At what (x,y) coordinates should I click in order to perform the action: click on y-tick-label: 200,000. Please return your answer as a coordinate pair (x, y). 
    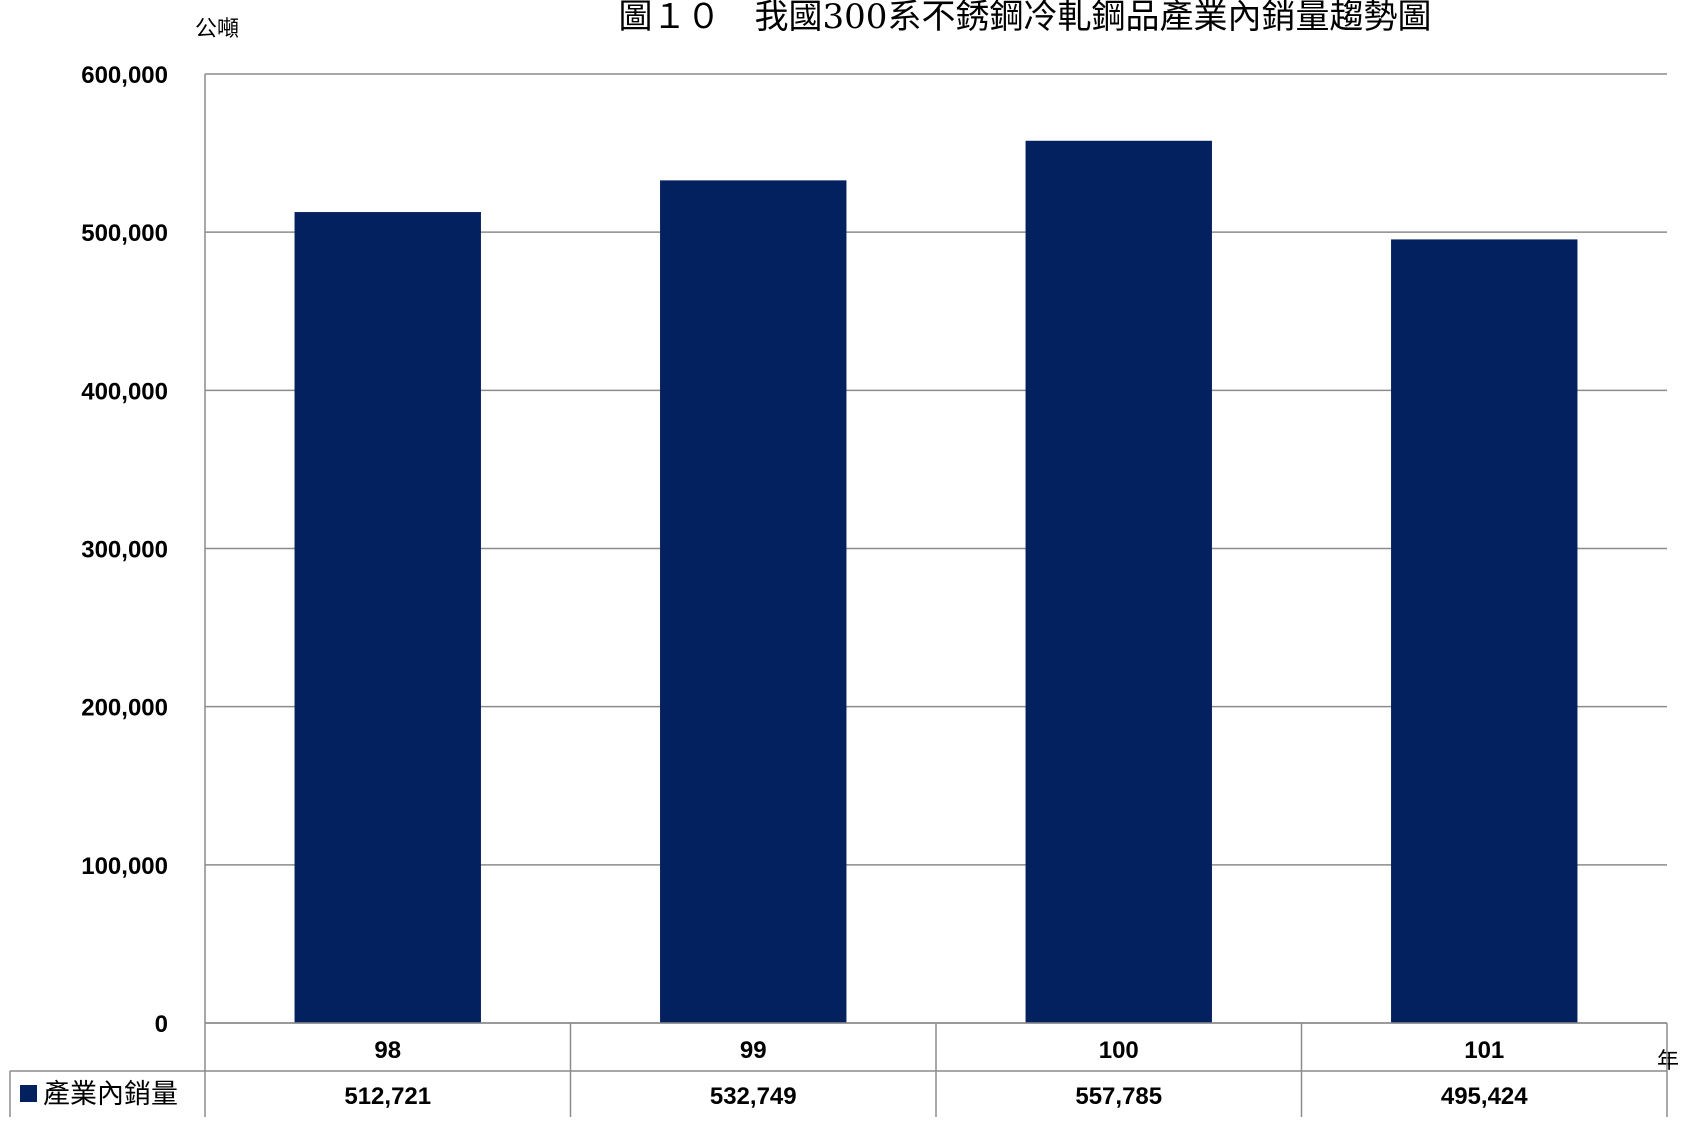
    Looking at the image, I should click on (124, 708).